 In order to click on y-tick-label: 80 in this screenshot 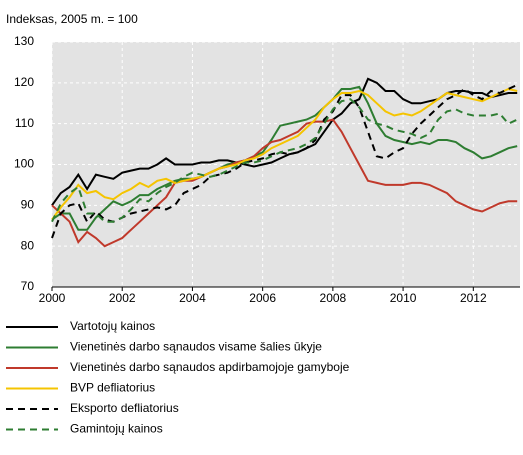, I will do `click(28, 245)`.